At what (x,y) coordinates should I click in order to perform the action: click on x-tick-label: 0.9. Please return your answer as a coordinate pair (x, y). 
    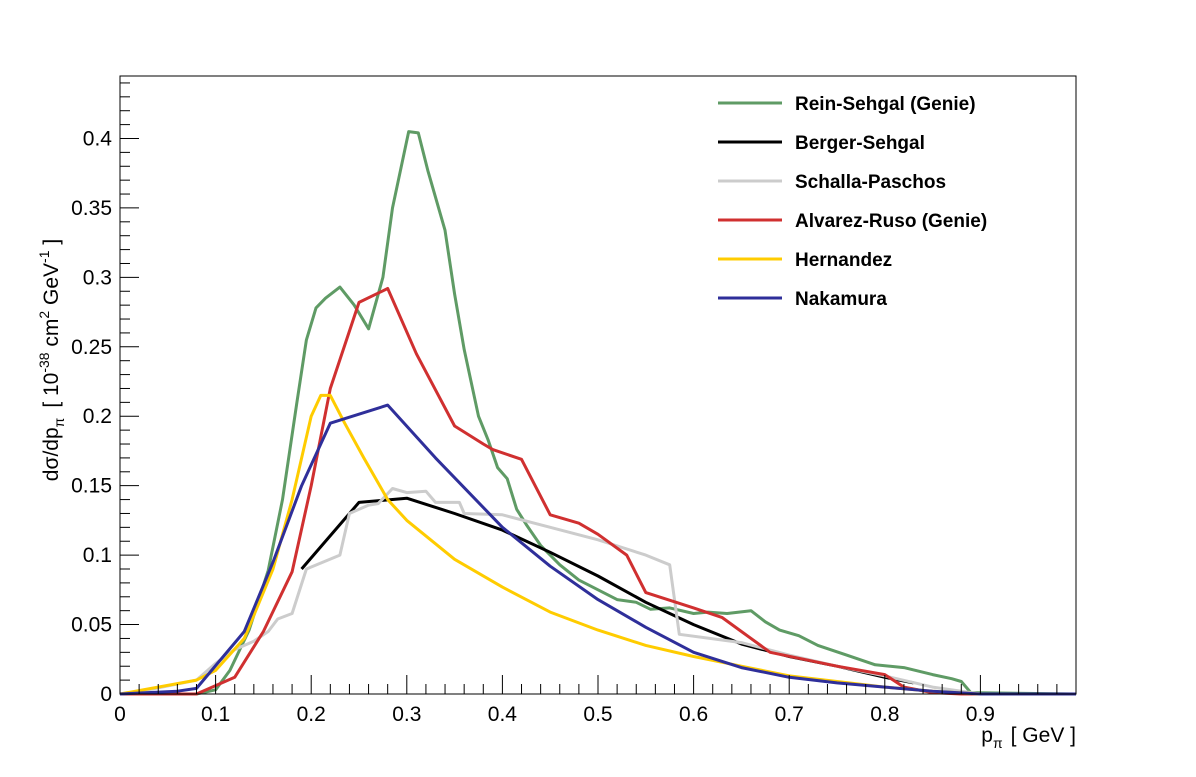
    Looking at the image, I should click on (980, 714).